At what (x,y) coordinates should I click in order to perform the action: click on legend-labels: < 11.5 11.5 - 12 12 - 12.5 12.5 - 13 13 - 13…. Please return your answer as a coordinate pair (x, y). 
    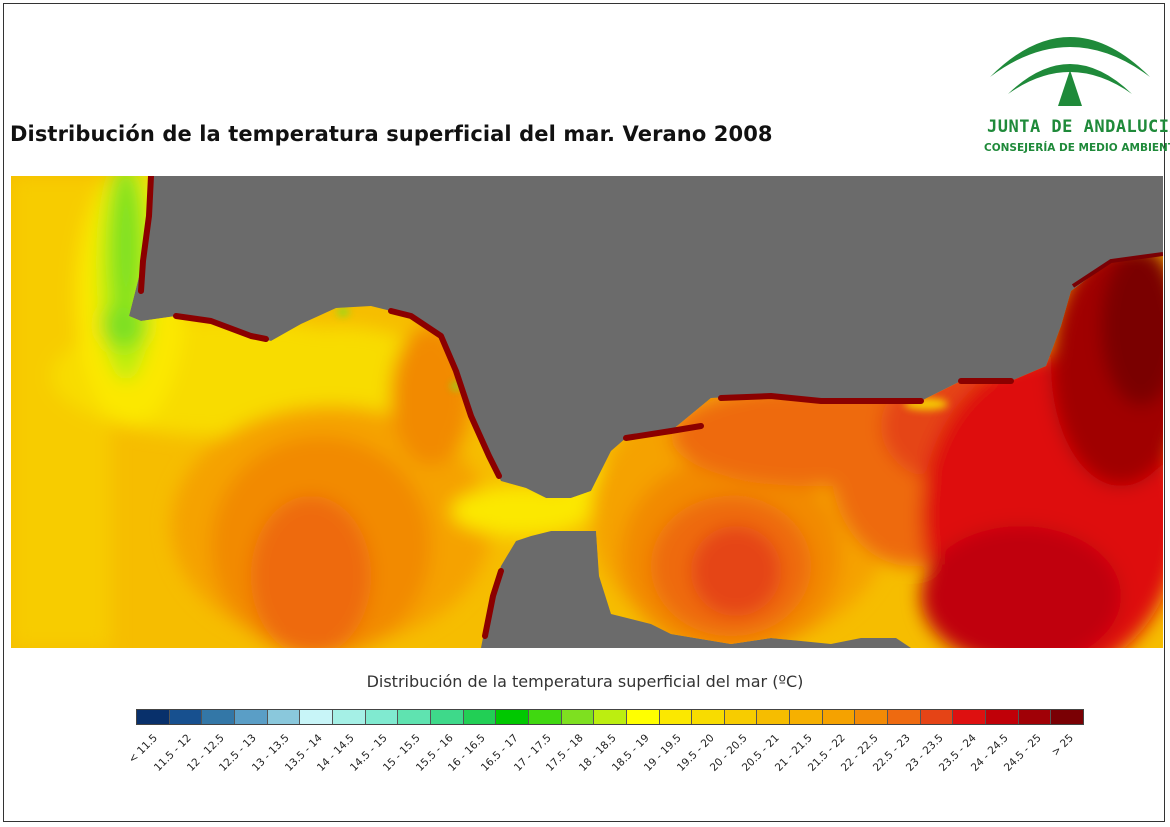
    Looking at the image, I should click on (605, 762).